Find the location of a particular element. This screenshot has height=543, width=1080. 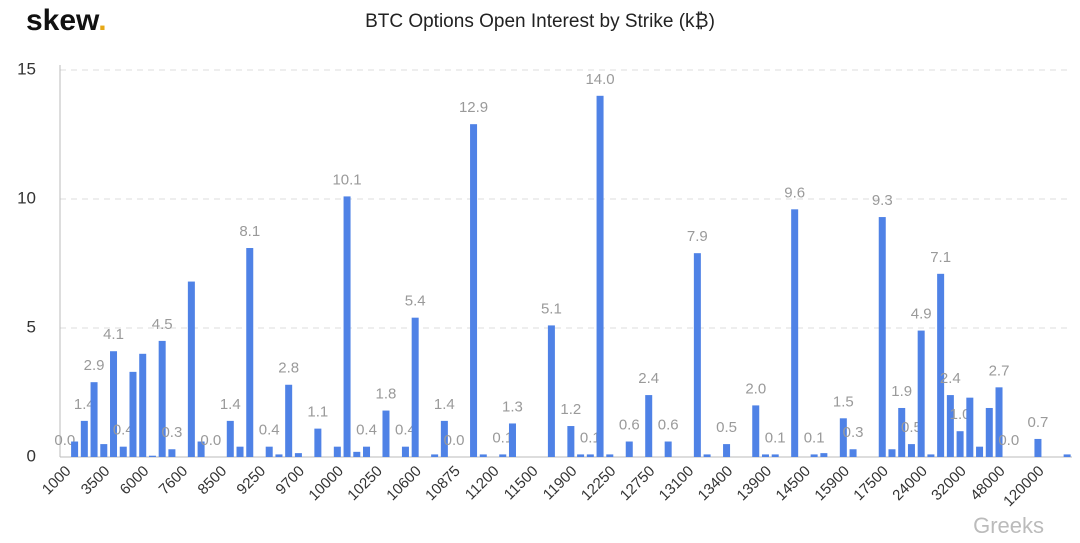

value-label: 2.7 is located at coordinates (999, 370).